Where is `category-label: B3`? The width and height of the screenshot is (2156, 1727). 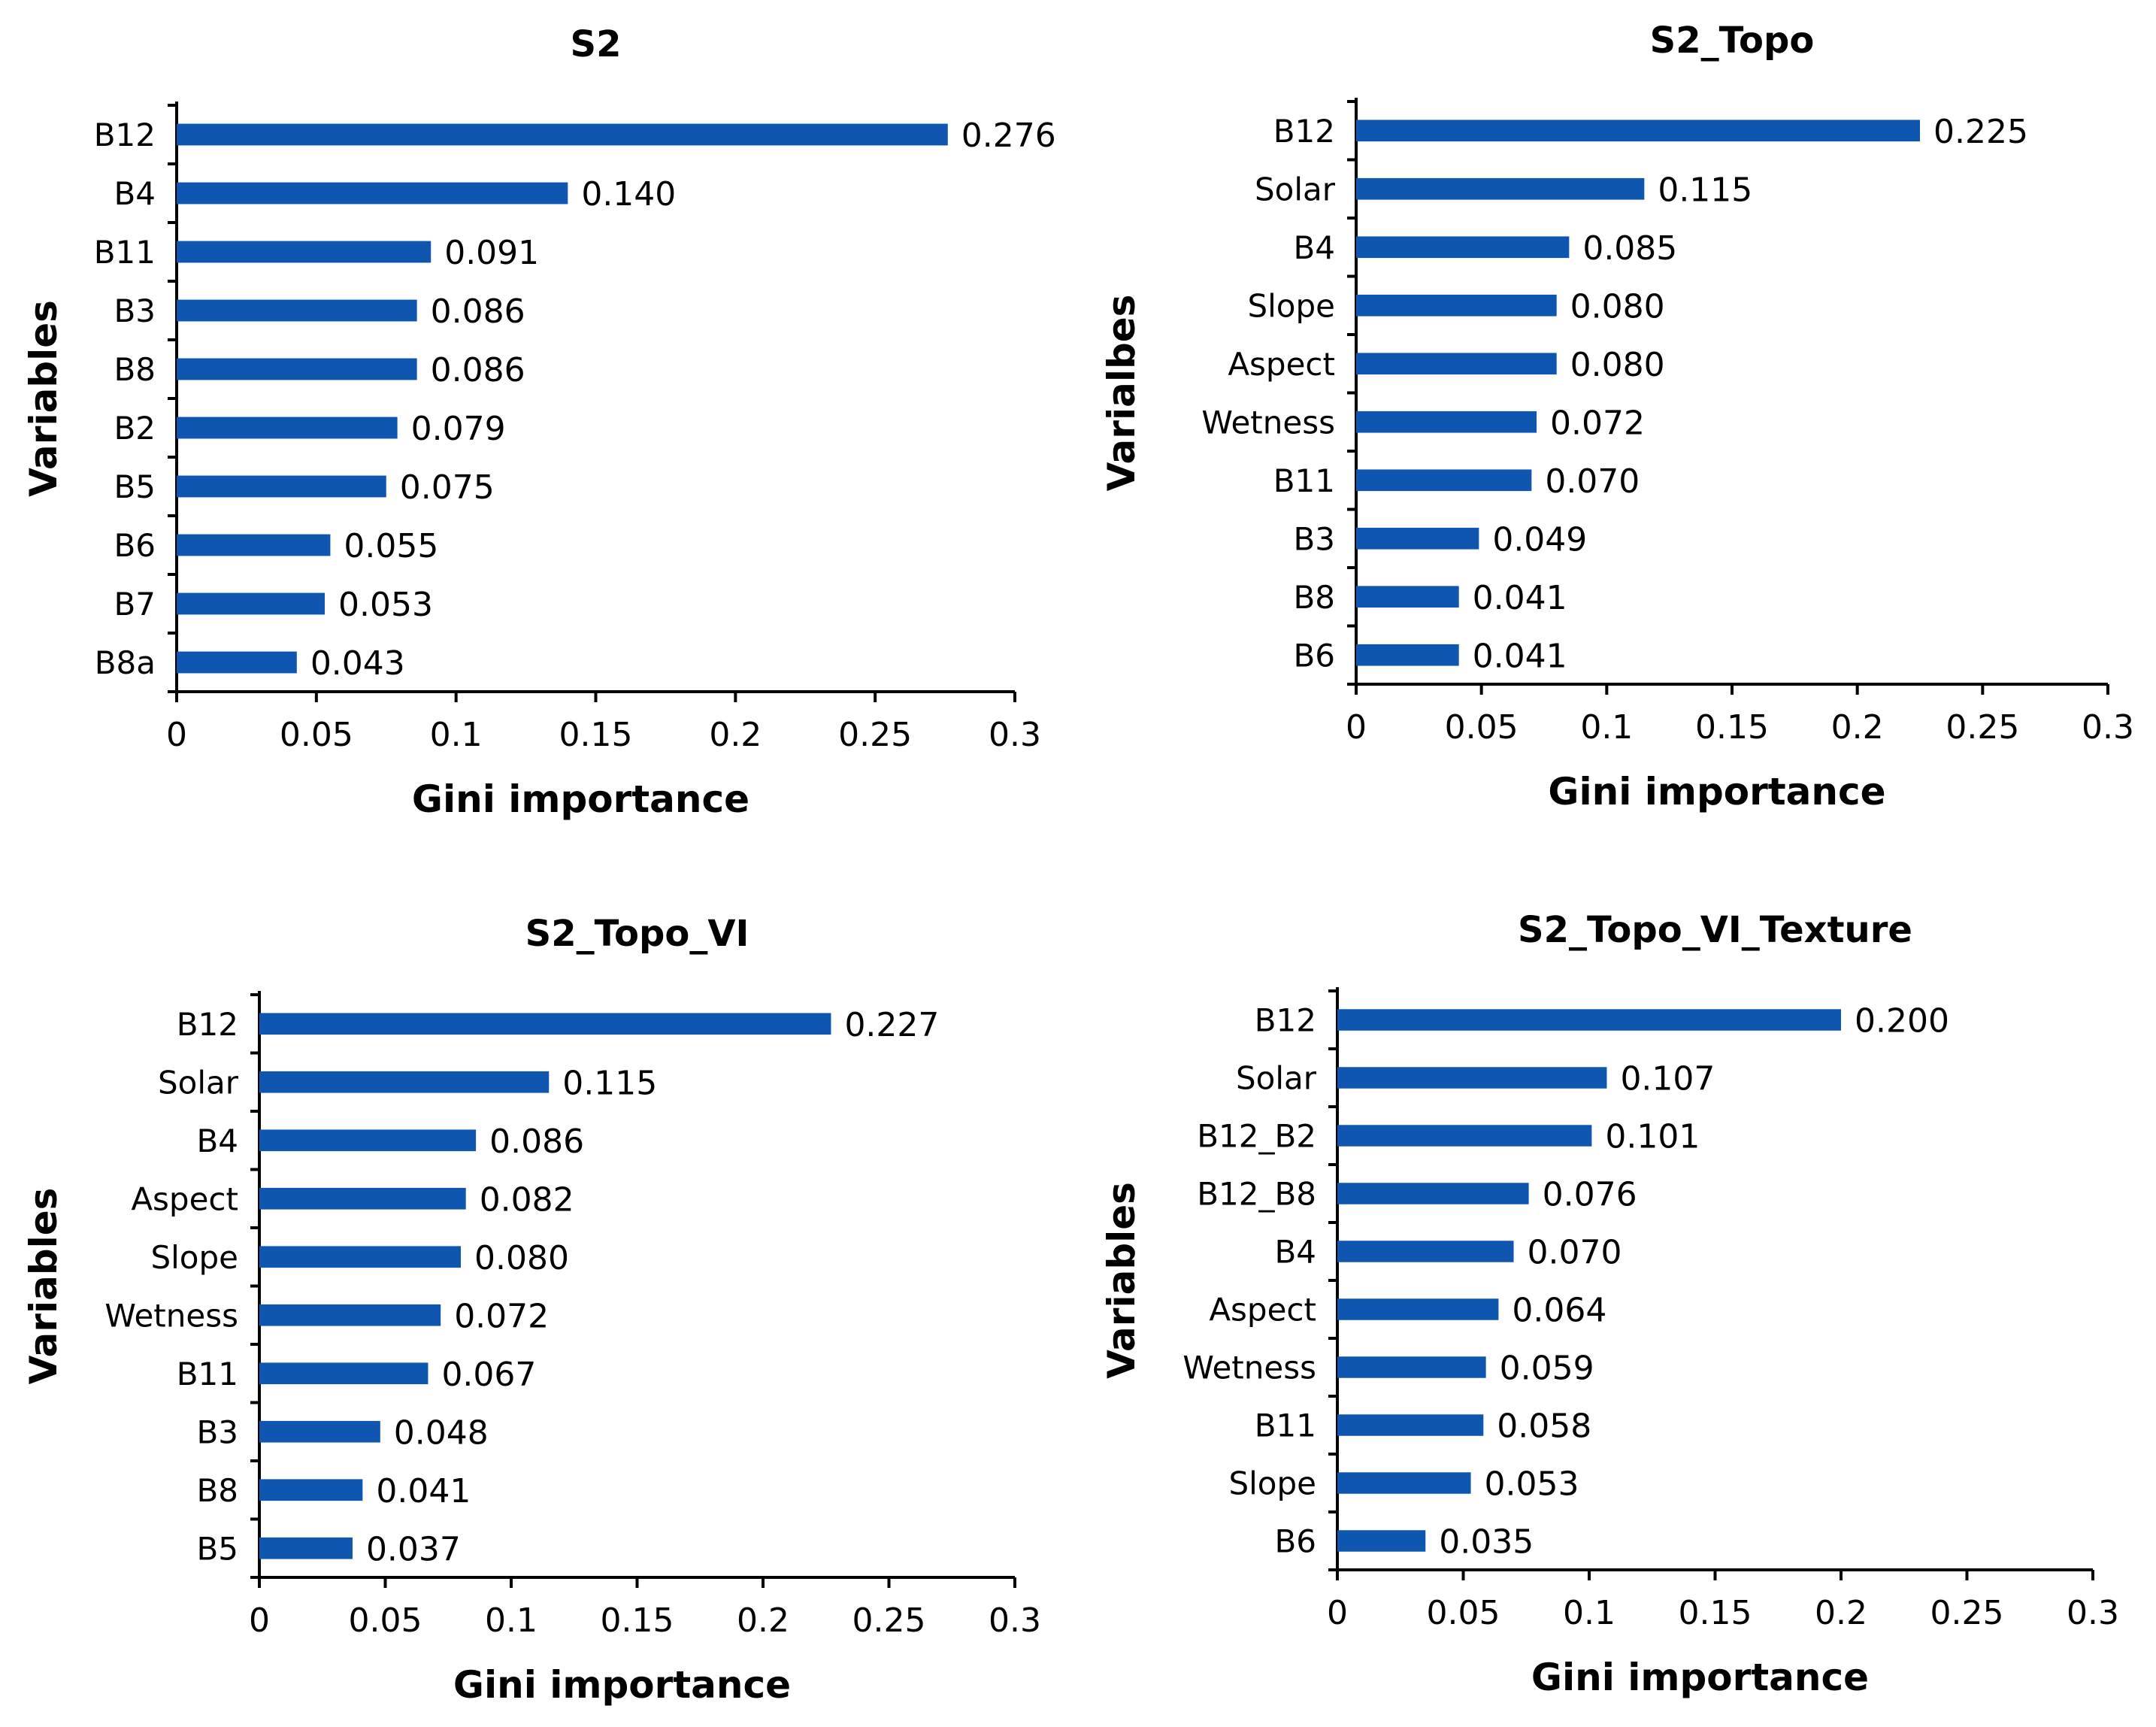 category-label: B3 is located at coordinates (217, 1431).